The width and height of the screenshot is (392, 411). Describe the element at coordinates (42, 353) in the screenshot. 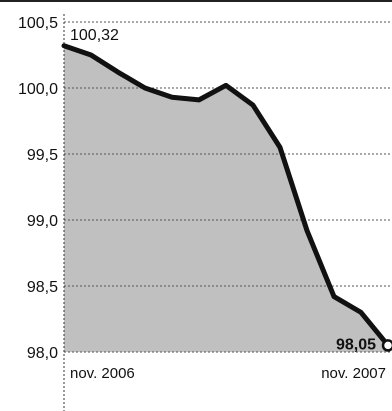

I see `y-tick-label: 98,0` at that location.